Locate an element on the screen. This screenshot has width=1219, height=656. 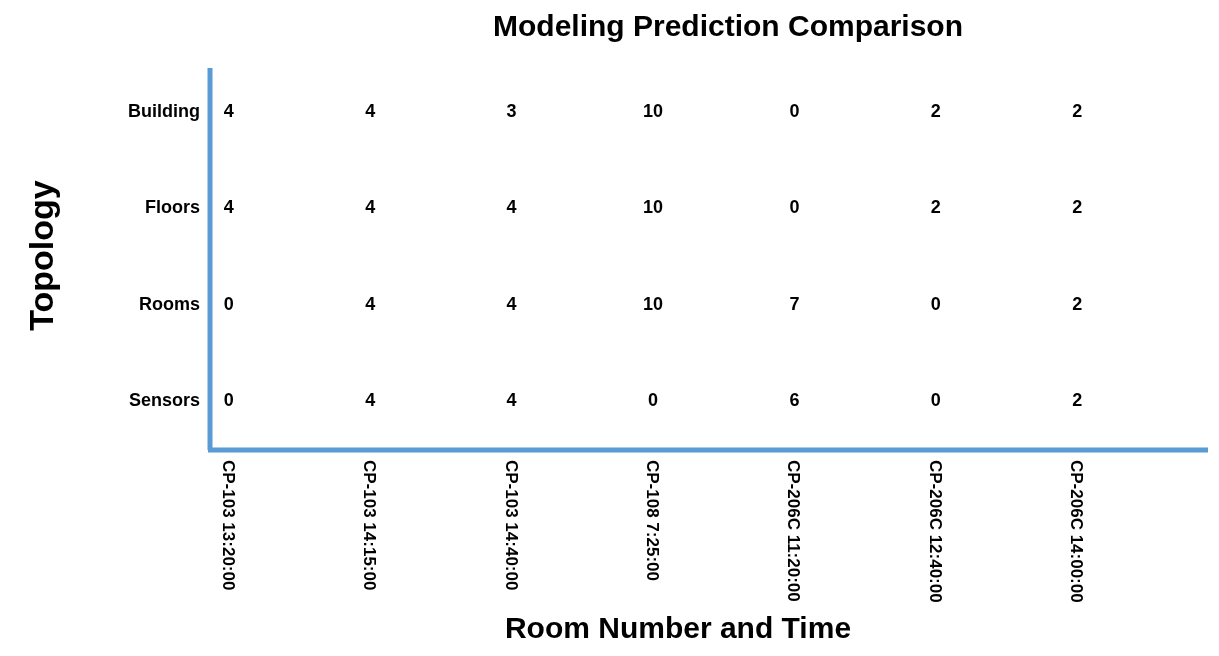
x-axis-title: Room Number and Time is located at coordinates (678, 627).